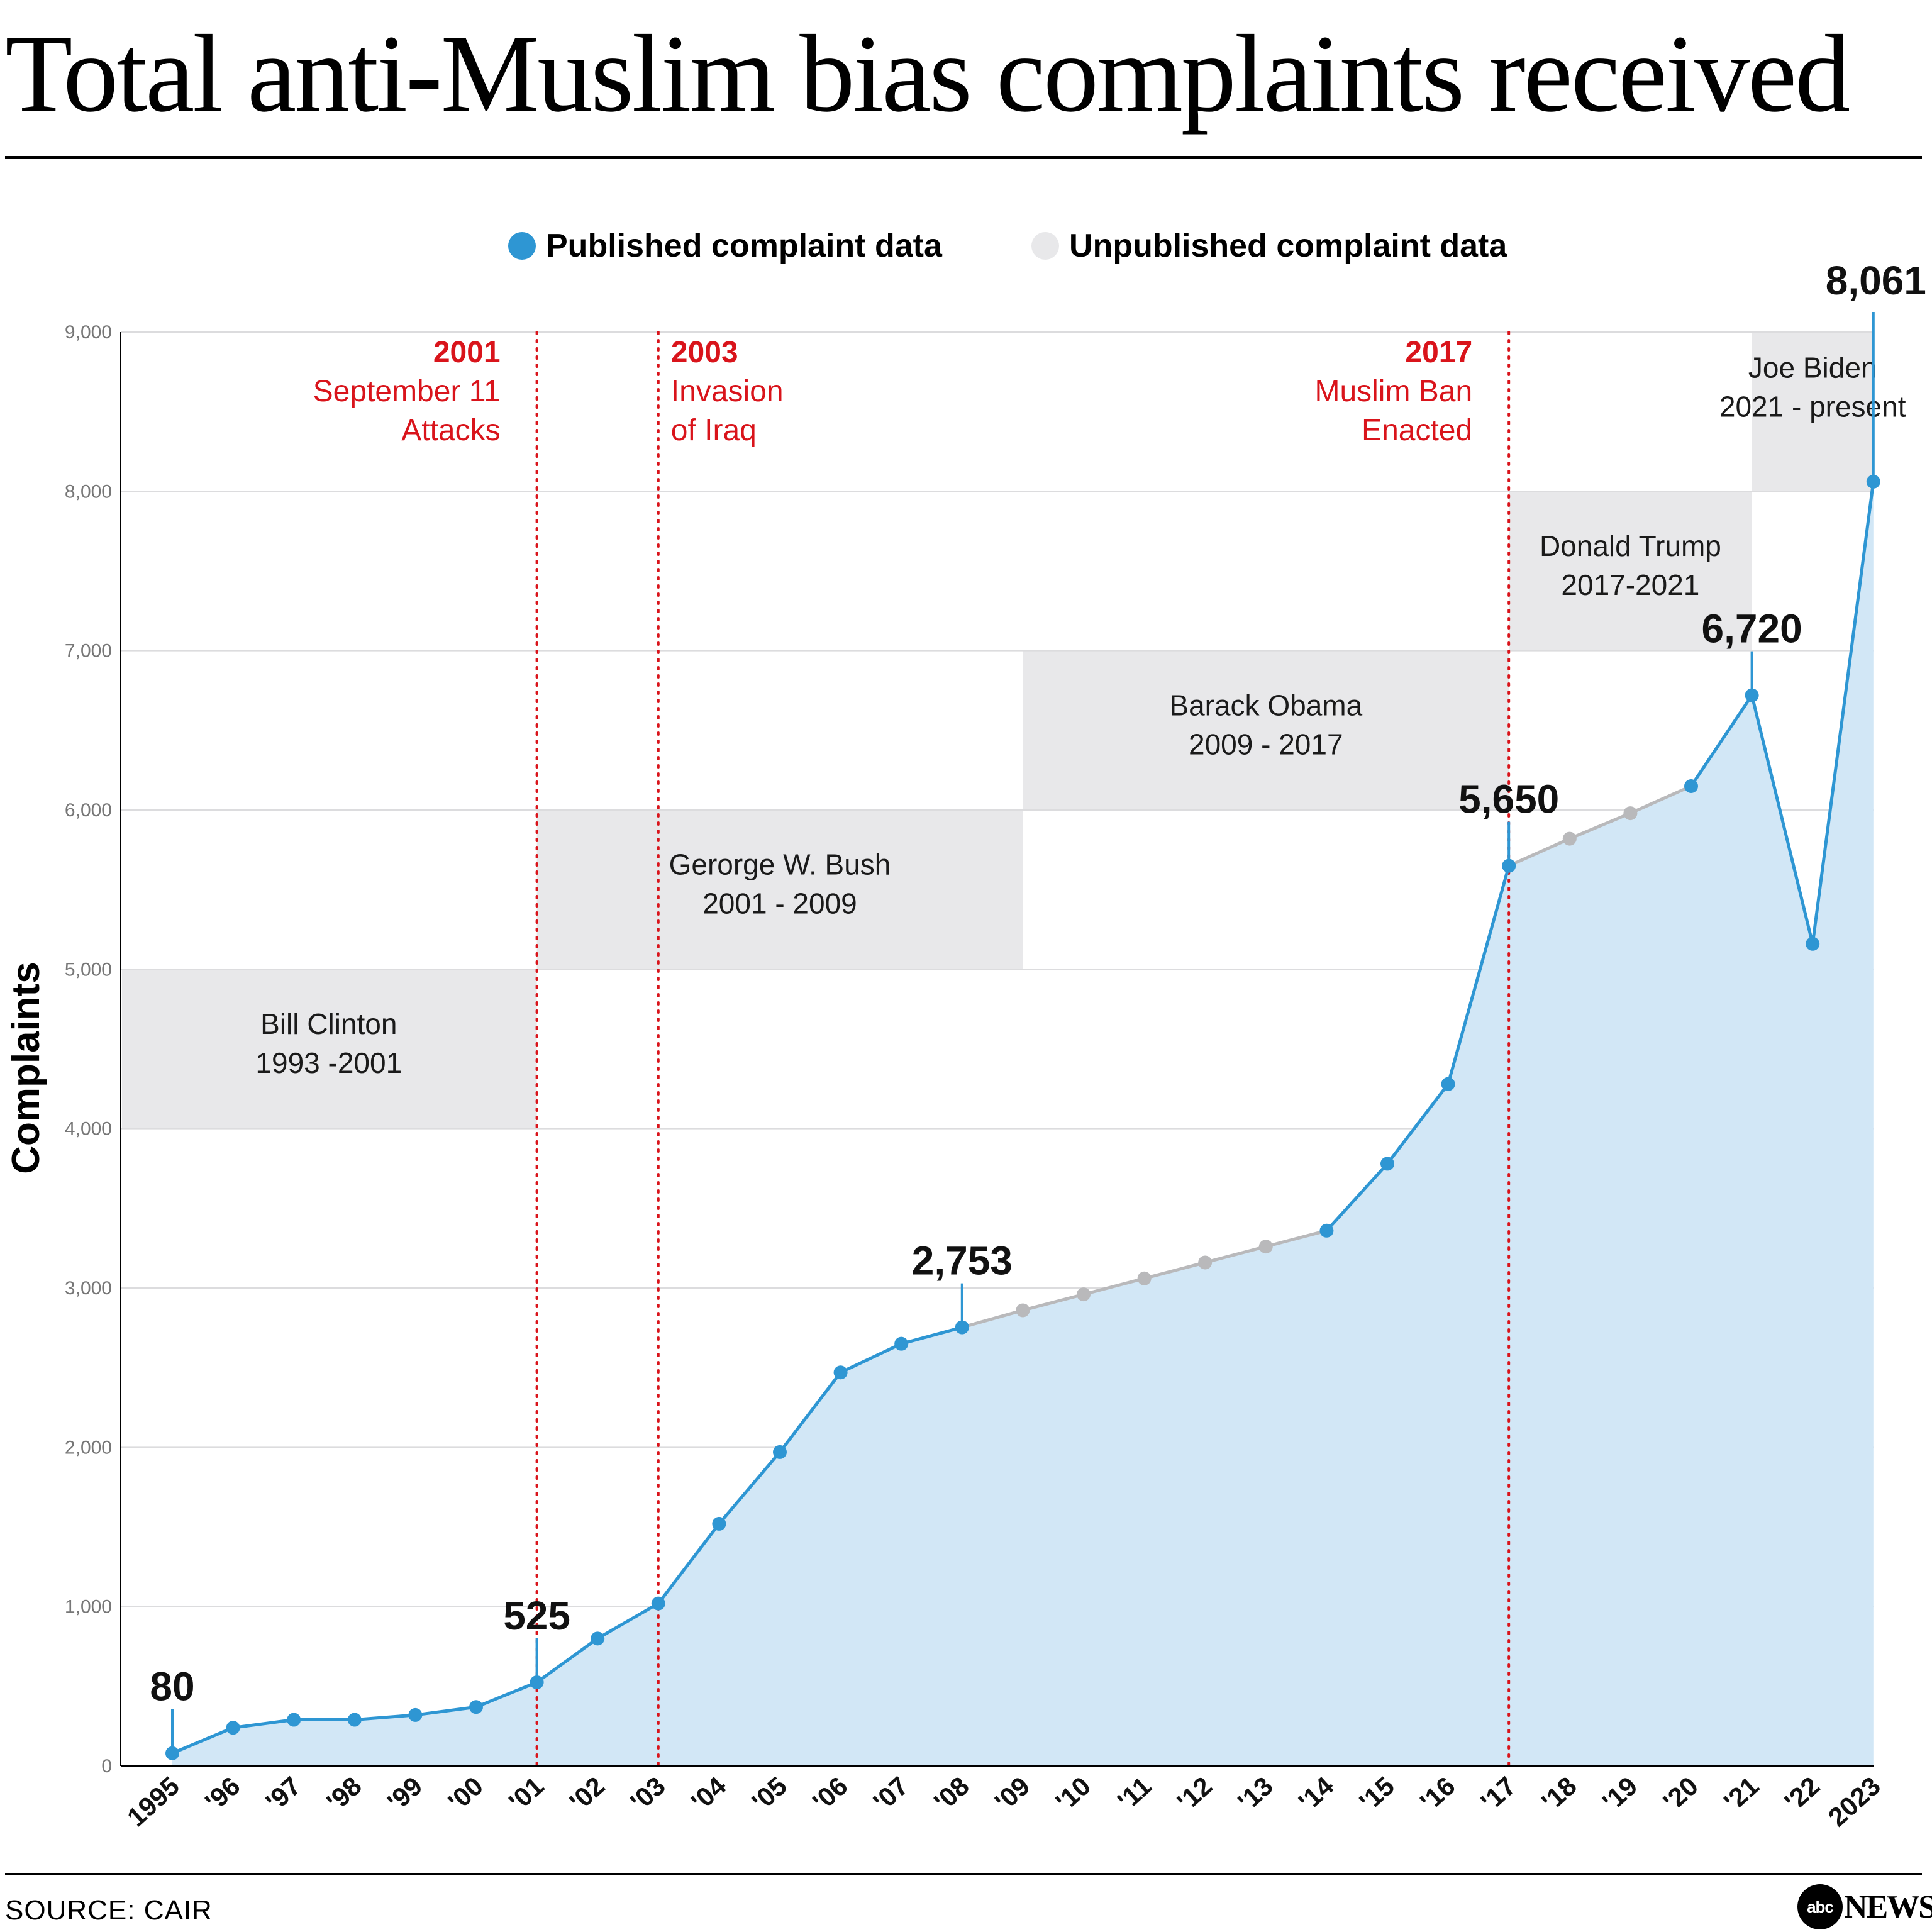  I want to click on x-tick-label-4: '99, so click(405, 1794).